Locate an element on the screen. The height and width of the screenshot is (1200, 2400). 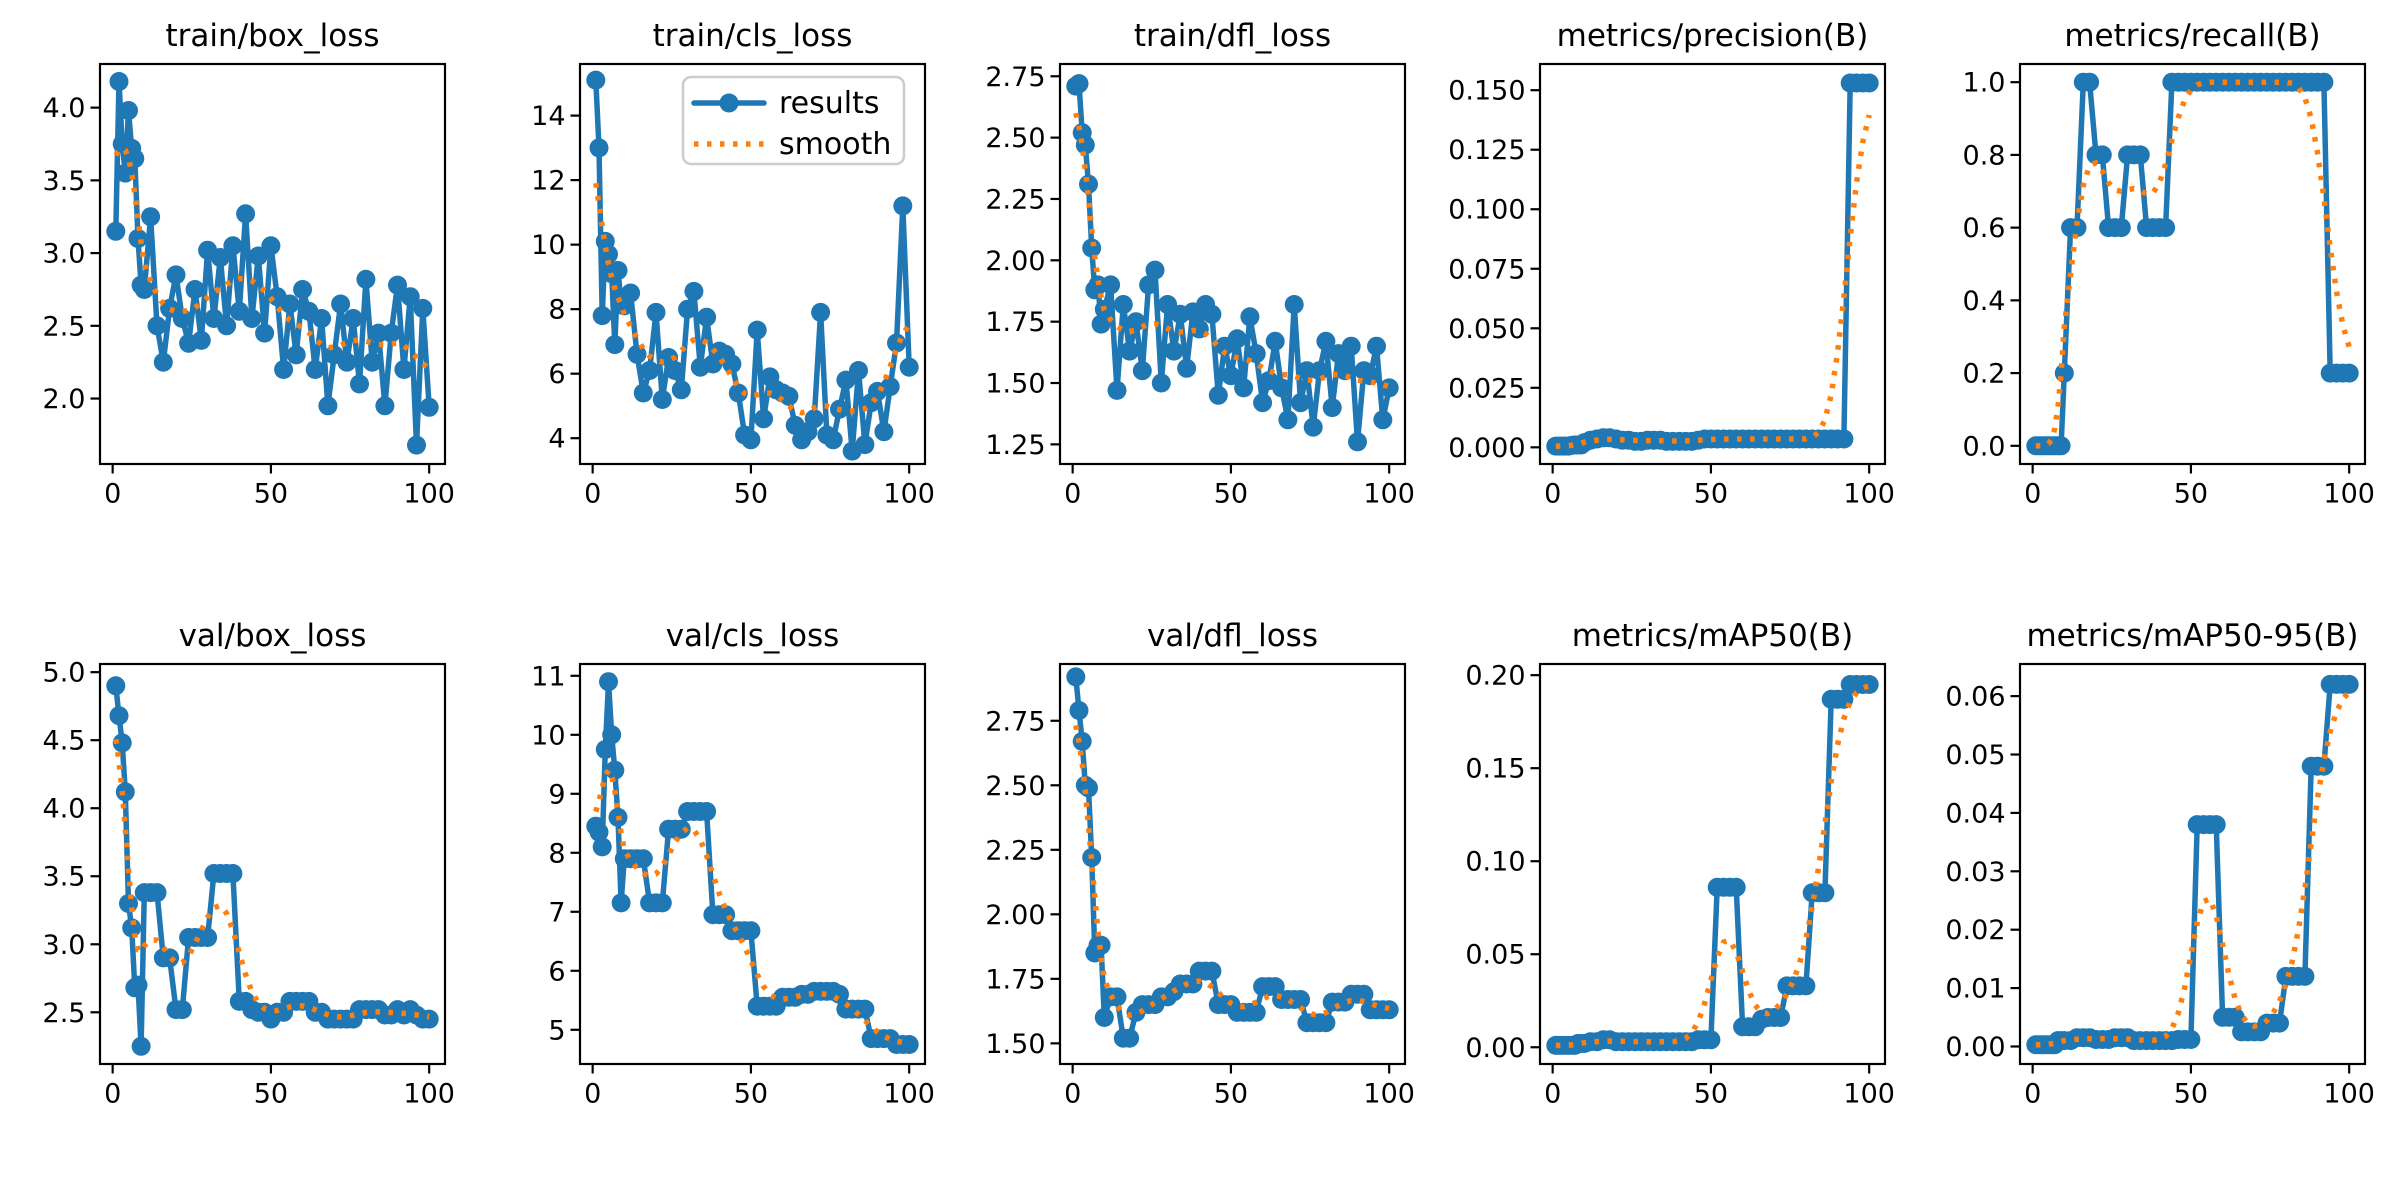
y-tick-label: 0.6 is located at coordinates (1984, 228).